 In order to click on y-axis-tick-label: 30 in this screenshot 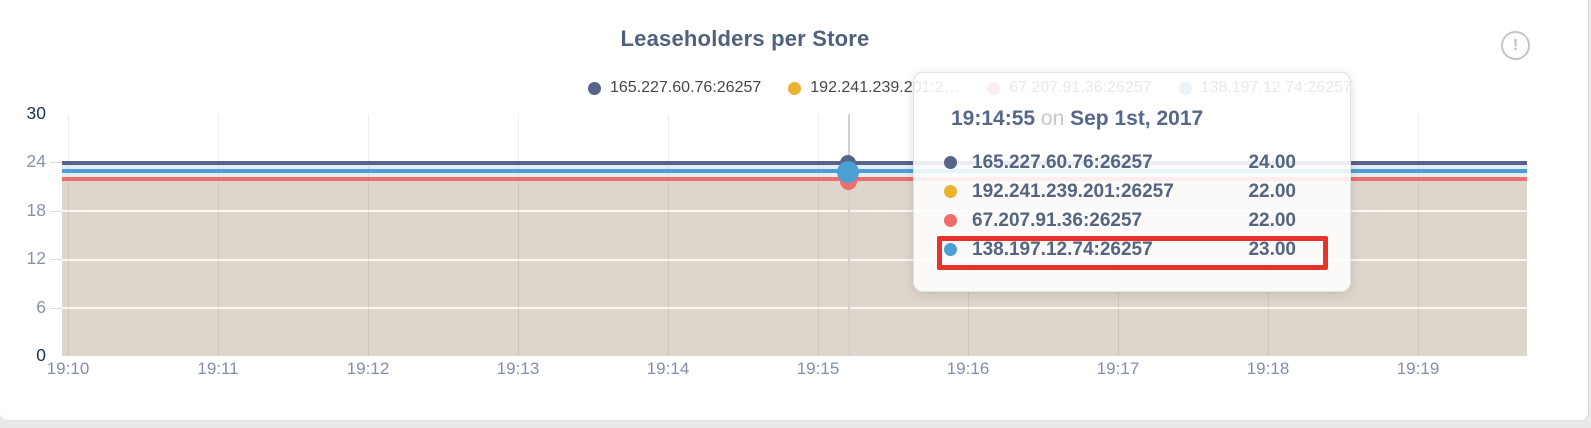, I will do `click(36, 113)`.